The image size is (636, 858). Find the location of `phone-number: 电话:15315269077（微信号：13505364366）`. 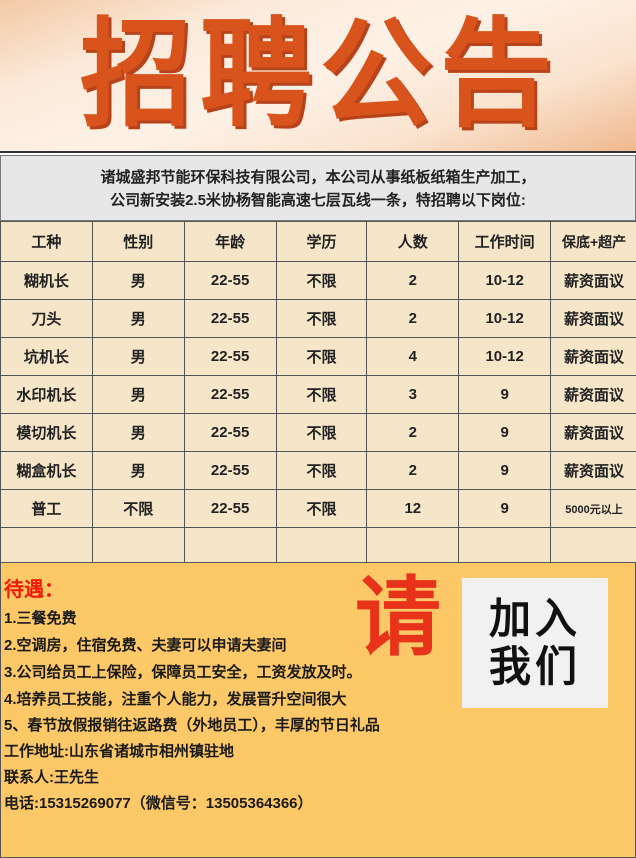

phone-number: 电话:15315269077（微信号：13505364366） is located at coordinates (158, 803).